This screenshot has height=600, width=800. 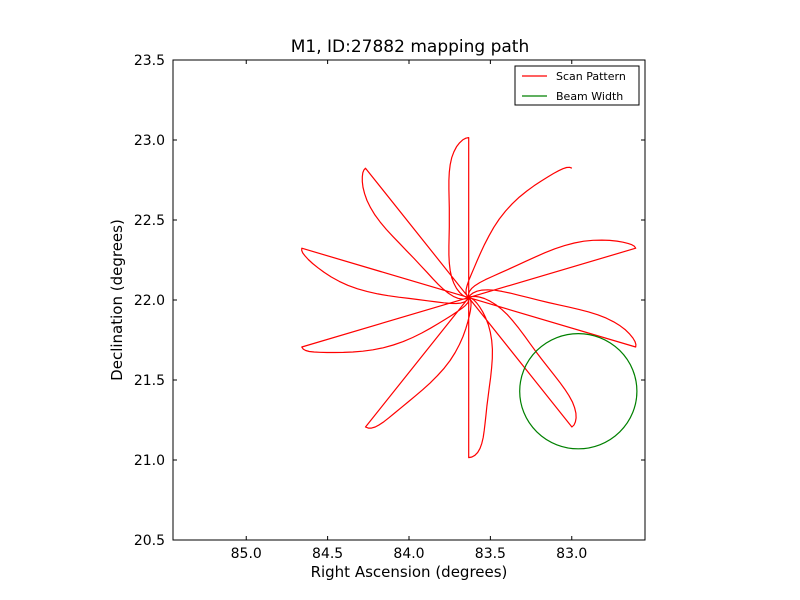 I want to click on x-tick-label: 83.0, so click(x=571, y=554).